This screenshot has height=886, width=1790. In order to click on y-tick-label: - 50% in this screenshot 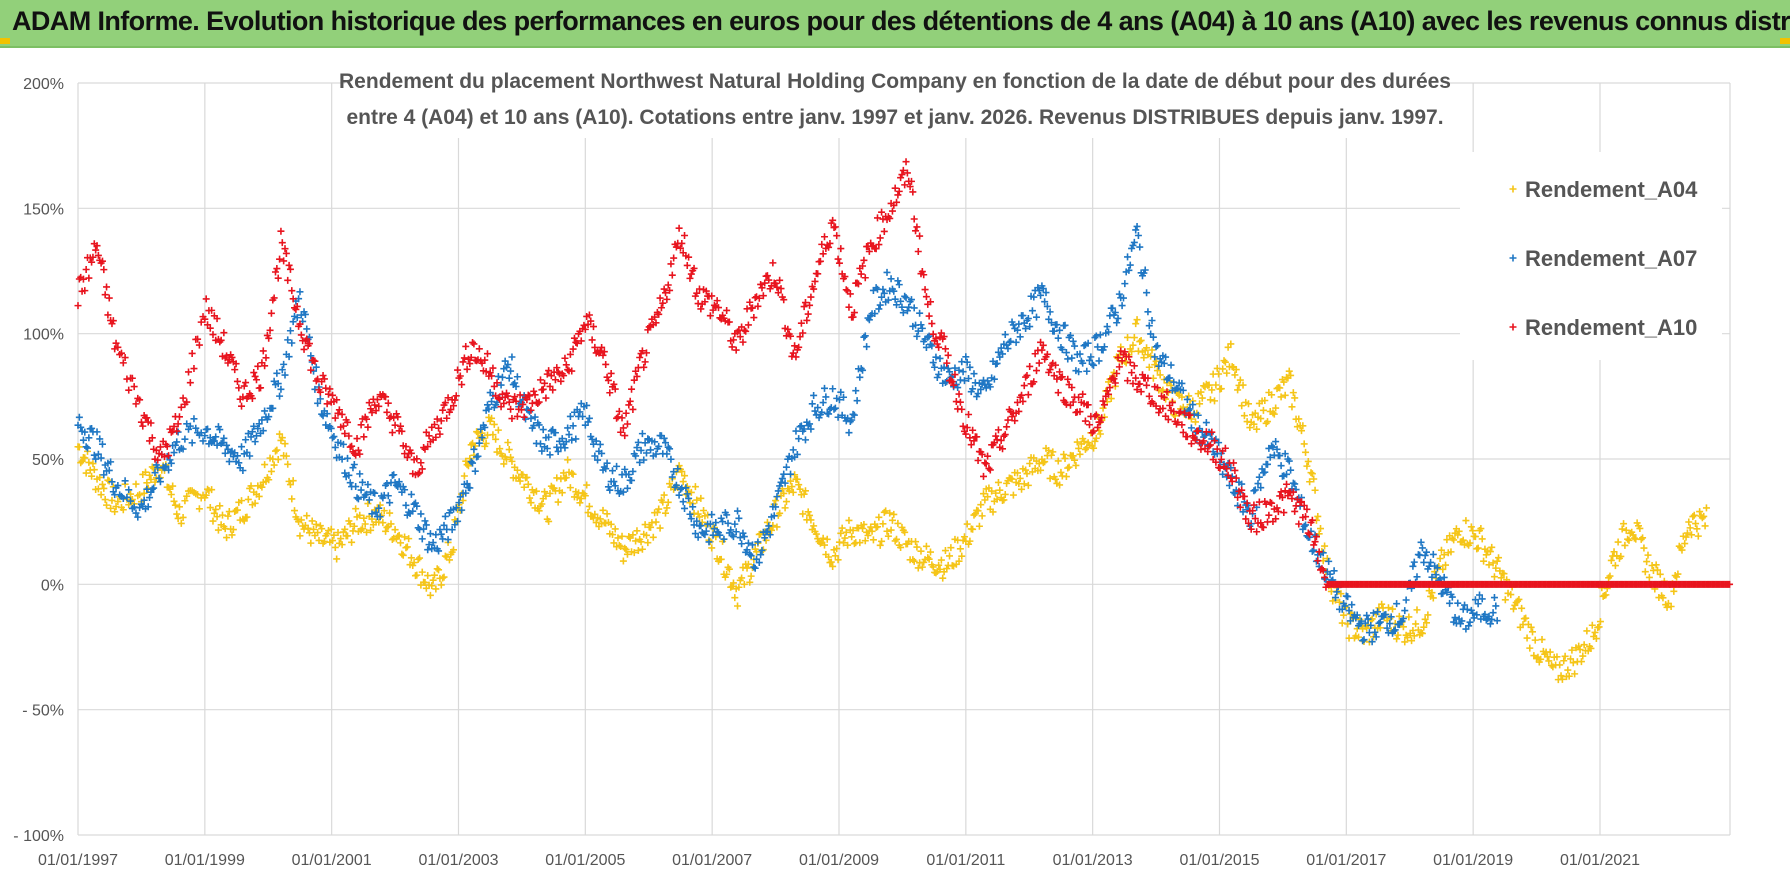, I will do `click(43, 711)`.